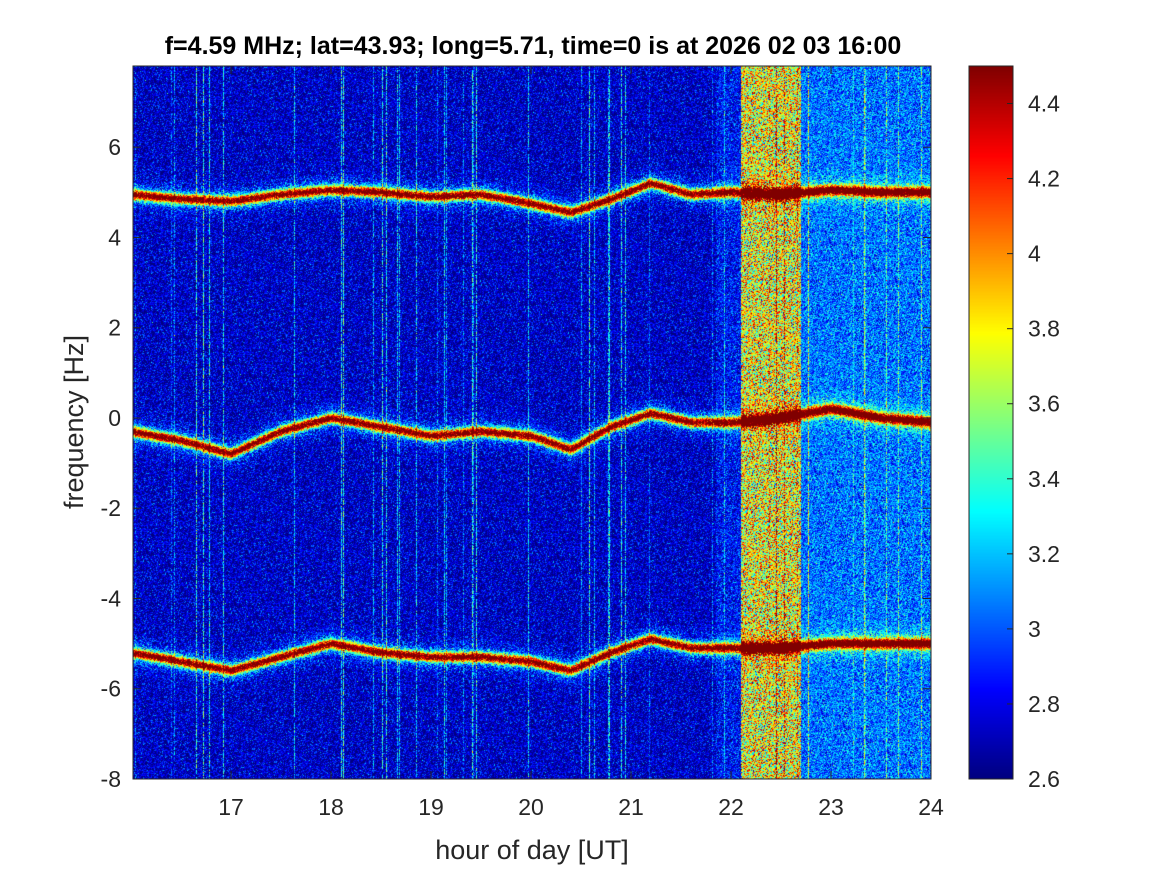 The height and width of the screenshot is (875, 1167). I want to click on y-tick-label: 6, so click(114, 147).